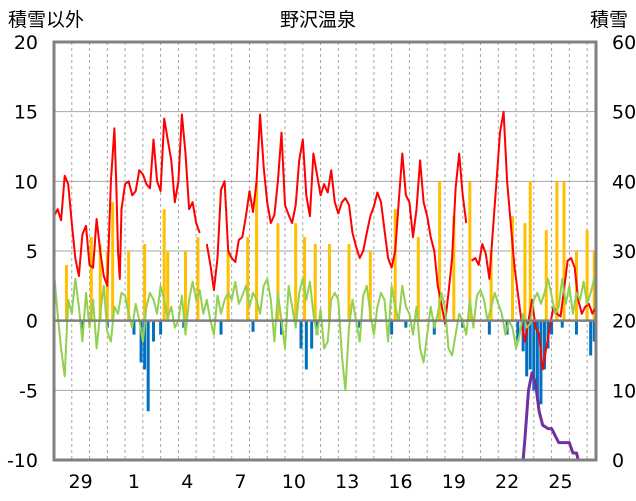  What do you see at coordinates (26, 182) in the screenshot?
I see `left-tick-label: 10` at bounding box center [26, 182].